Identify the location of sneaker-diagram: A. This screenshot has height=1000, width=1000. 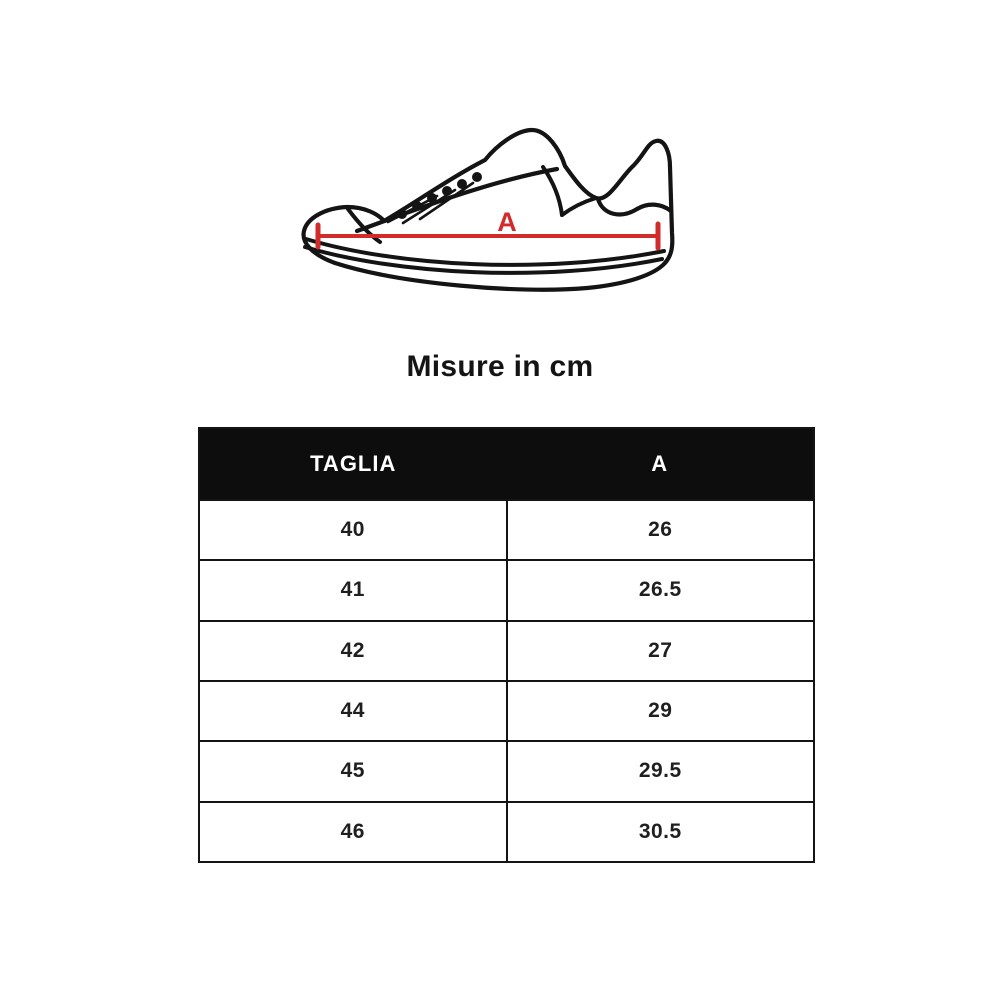
(488, 209).